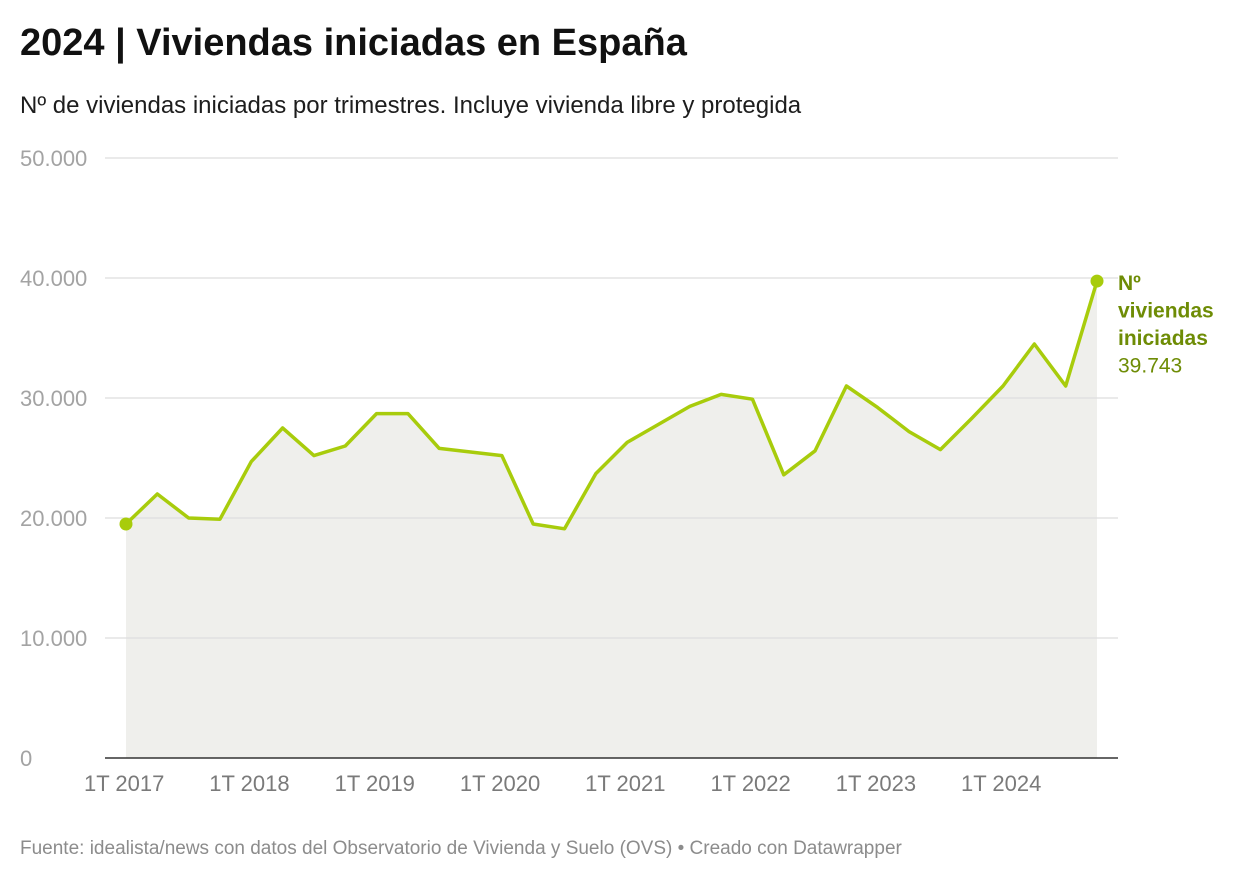 The width and height of the screenshot is (1240, 884). I want to click on end-point-marker, so click(1097, 281).